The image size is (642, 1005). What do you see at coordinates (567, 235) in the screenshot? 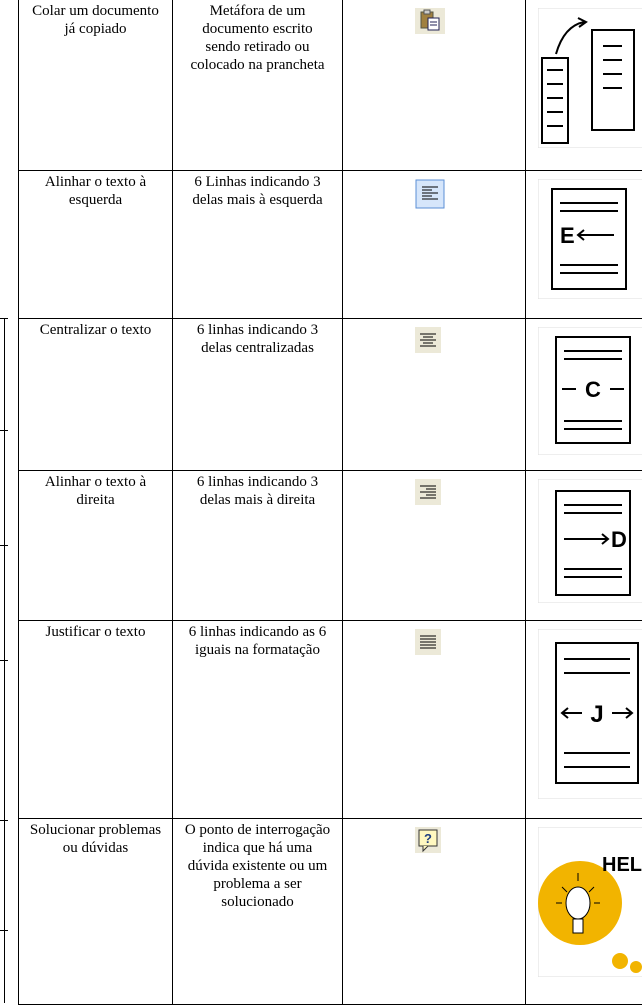
I see `diagram-label: E` at bounding box center [567, 235].